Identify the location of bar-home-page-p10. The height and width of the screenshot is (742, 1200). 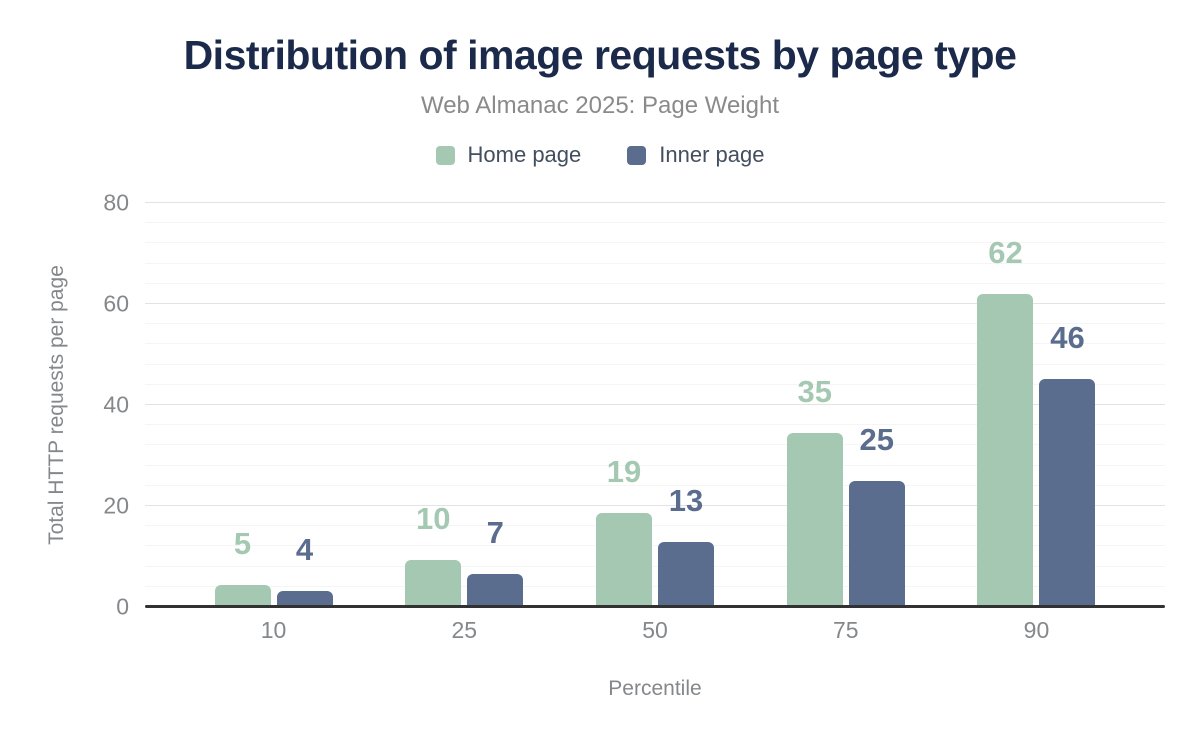
(242, 595).